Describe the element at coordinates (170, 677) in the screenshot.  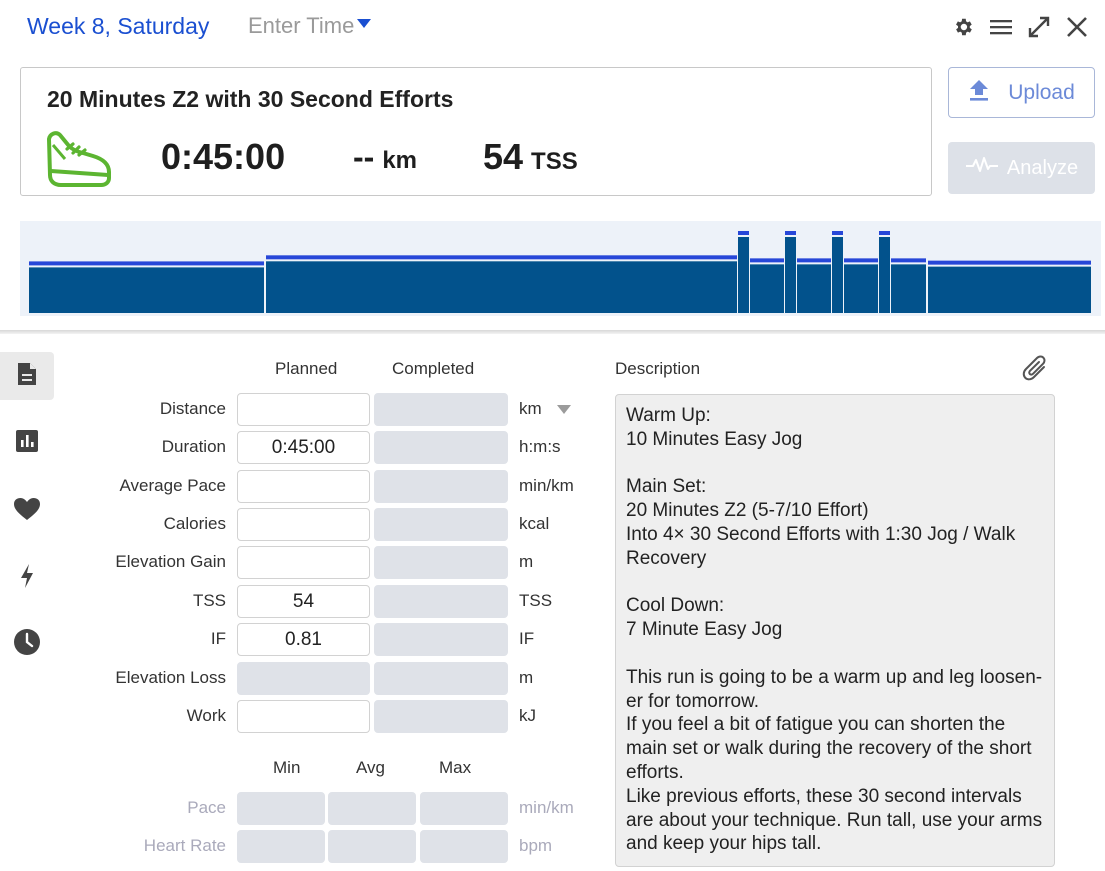
I see `elevation-loss-label: Elevation Loss` at that location.